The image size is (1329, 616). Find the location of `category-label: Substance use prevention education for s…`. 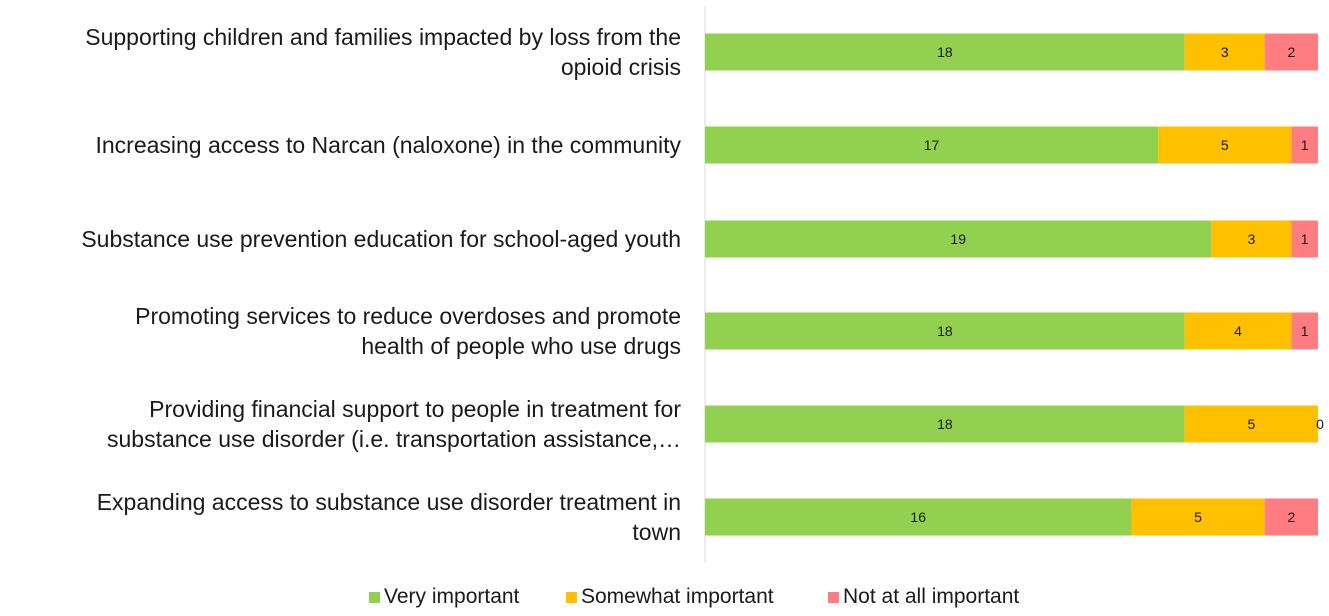

category-label: Substance use prevention education for s… is located at coordinates (381, 239).